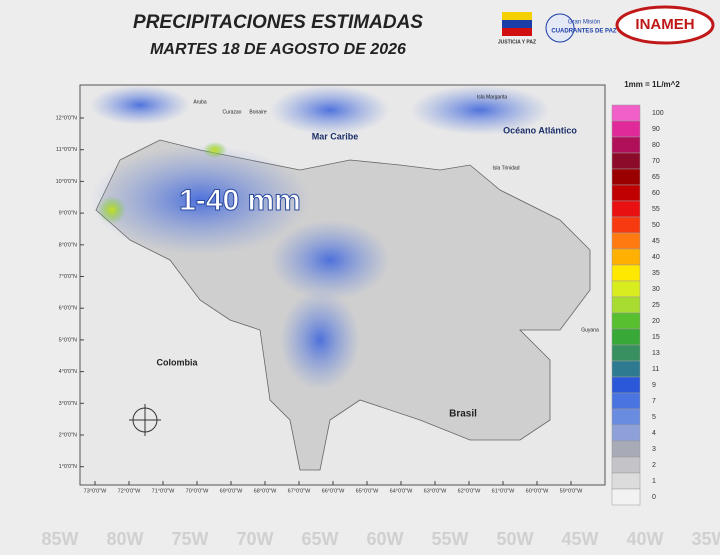 This screenshot has width=720, height=555. Describe the element at coordinates (68, 245) in the screenshot. I see `lat-label: 8°0'0"N` at that location.